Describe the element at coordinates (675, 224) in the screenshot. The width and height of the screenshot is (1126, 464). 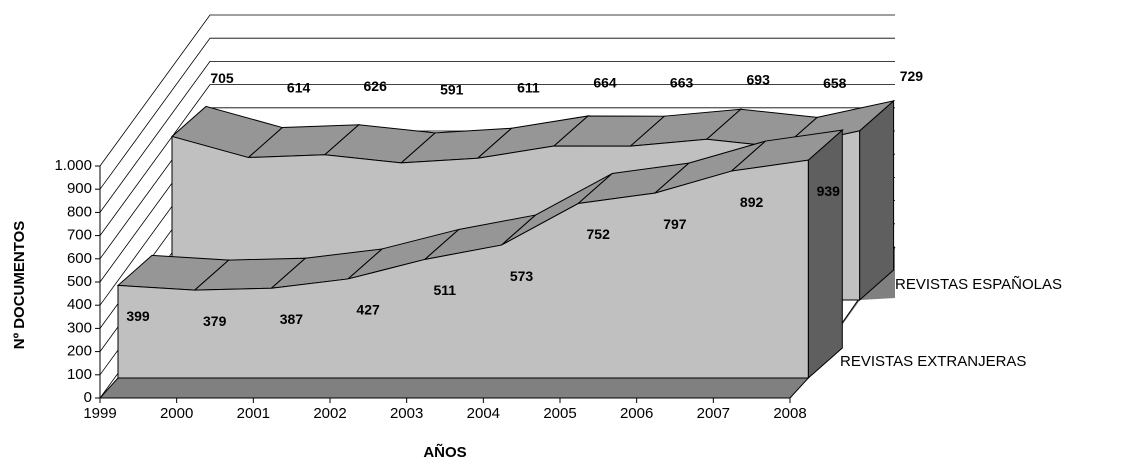
I see `data-label: 797` at that location.